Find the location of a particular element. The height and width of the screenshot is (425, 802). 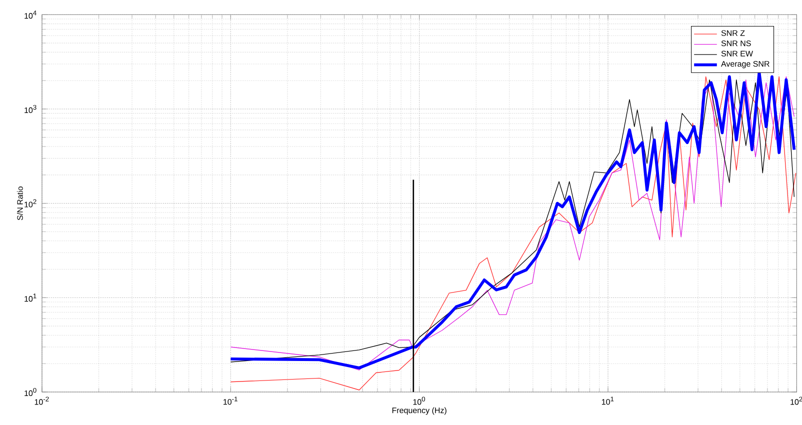

x-tick-label: 10$^{-2}$ is located at coordinates (41, 400).